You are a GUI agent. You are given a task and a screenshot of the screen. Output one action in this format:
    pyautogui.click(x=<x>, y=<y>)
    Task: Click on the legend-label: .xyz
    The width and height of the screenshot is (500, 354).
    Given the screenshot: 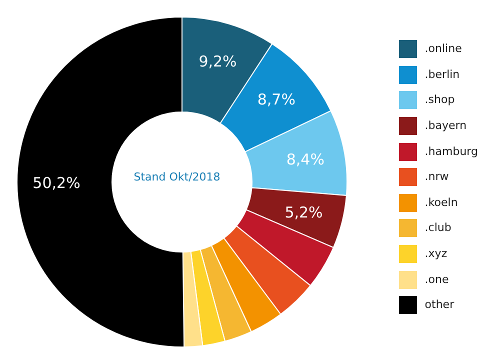 What is the action you would take?
    pyautogui.click(x=436, y=253)
    